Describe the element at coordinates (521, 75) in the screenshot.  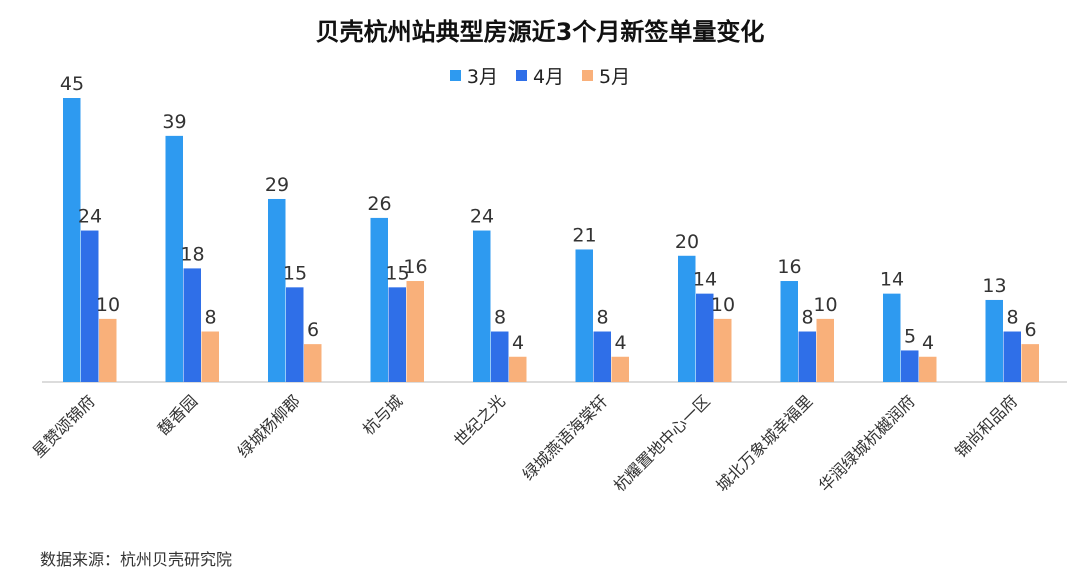
I see `legend-swatch-april` at that location.